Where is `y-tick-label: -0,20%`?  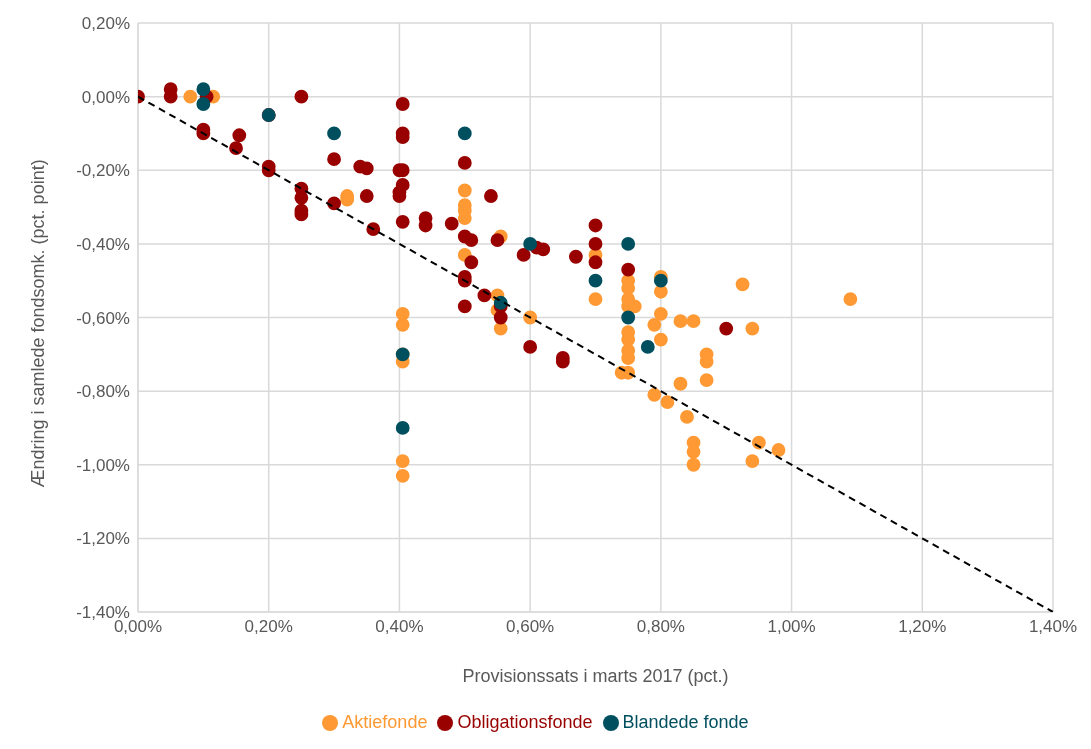
y-tick-label: -0,20% is located at coordinates (103, 171).